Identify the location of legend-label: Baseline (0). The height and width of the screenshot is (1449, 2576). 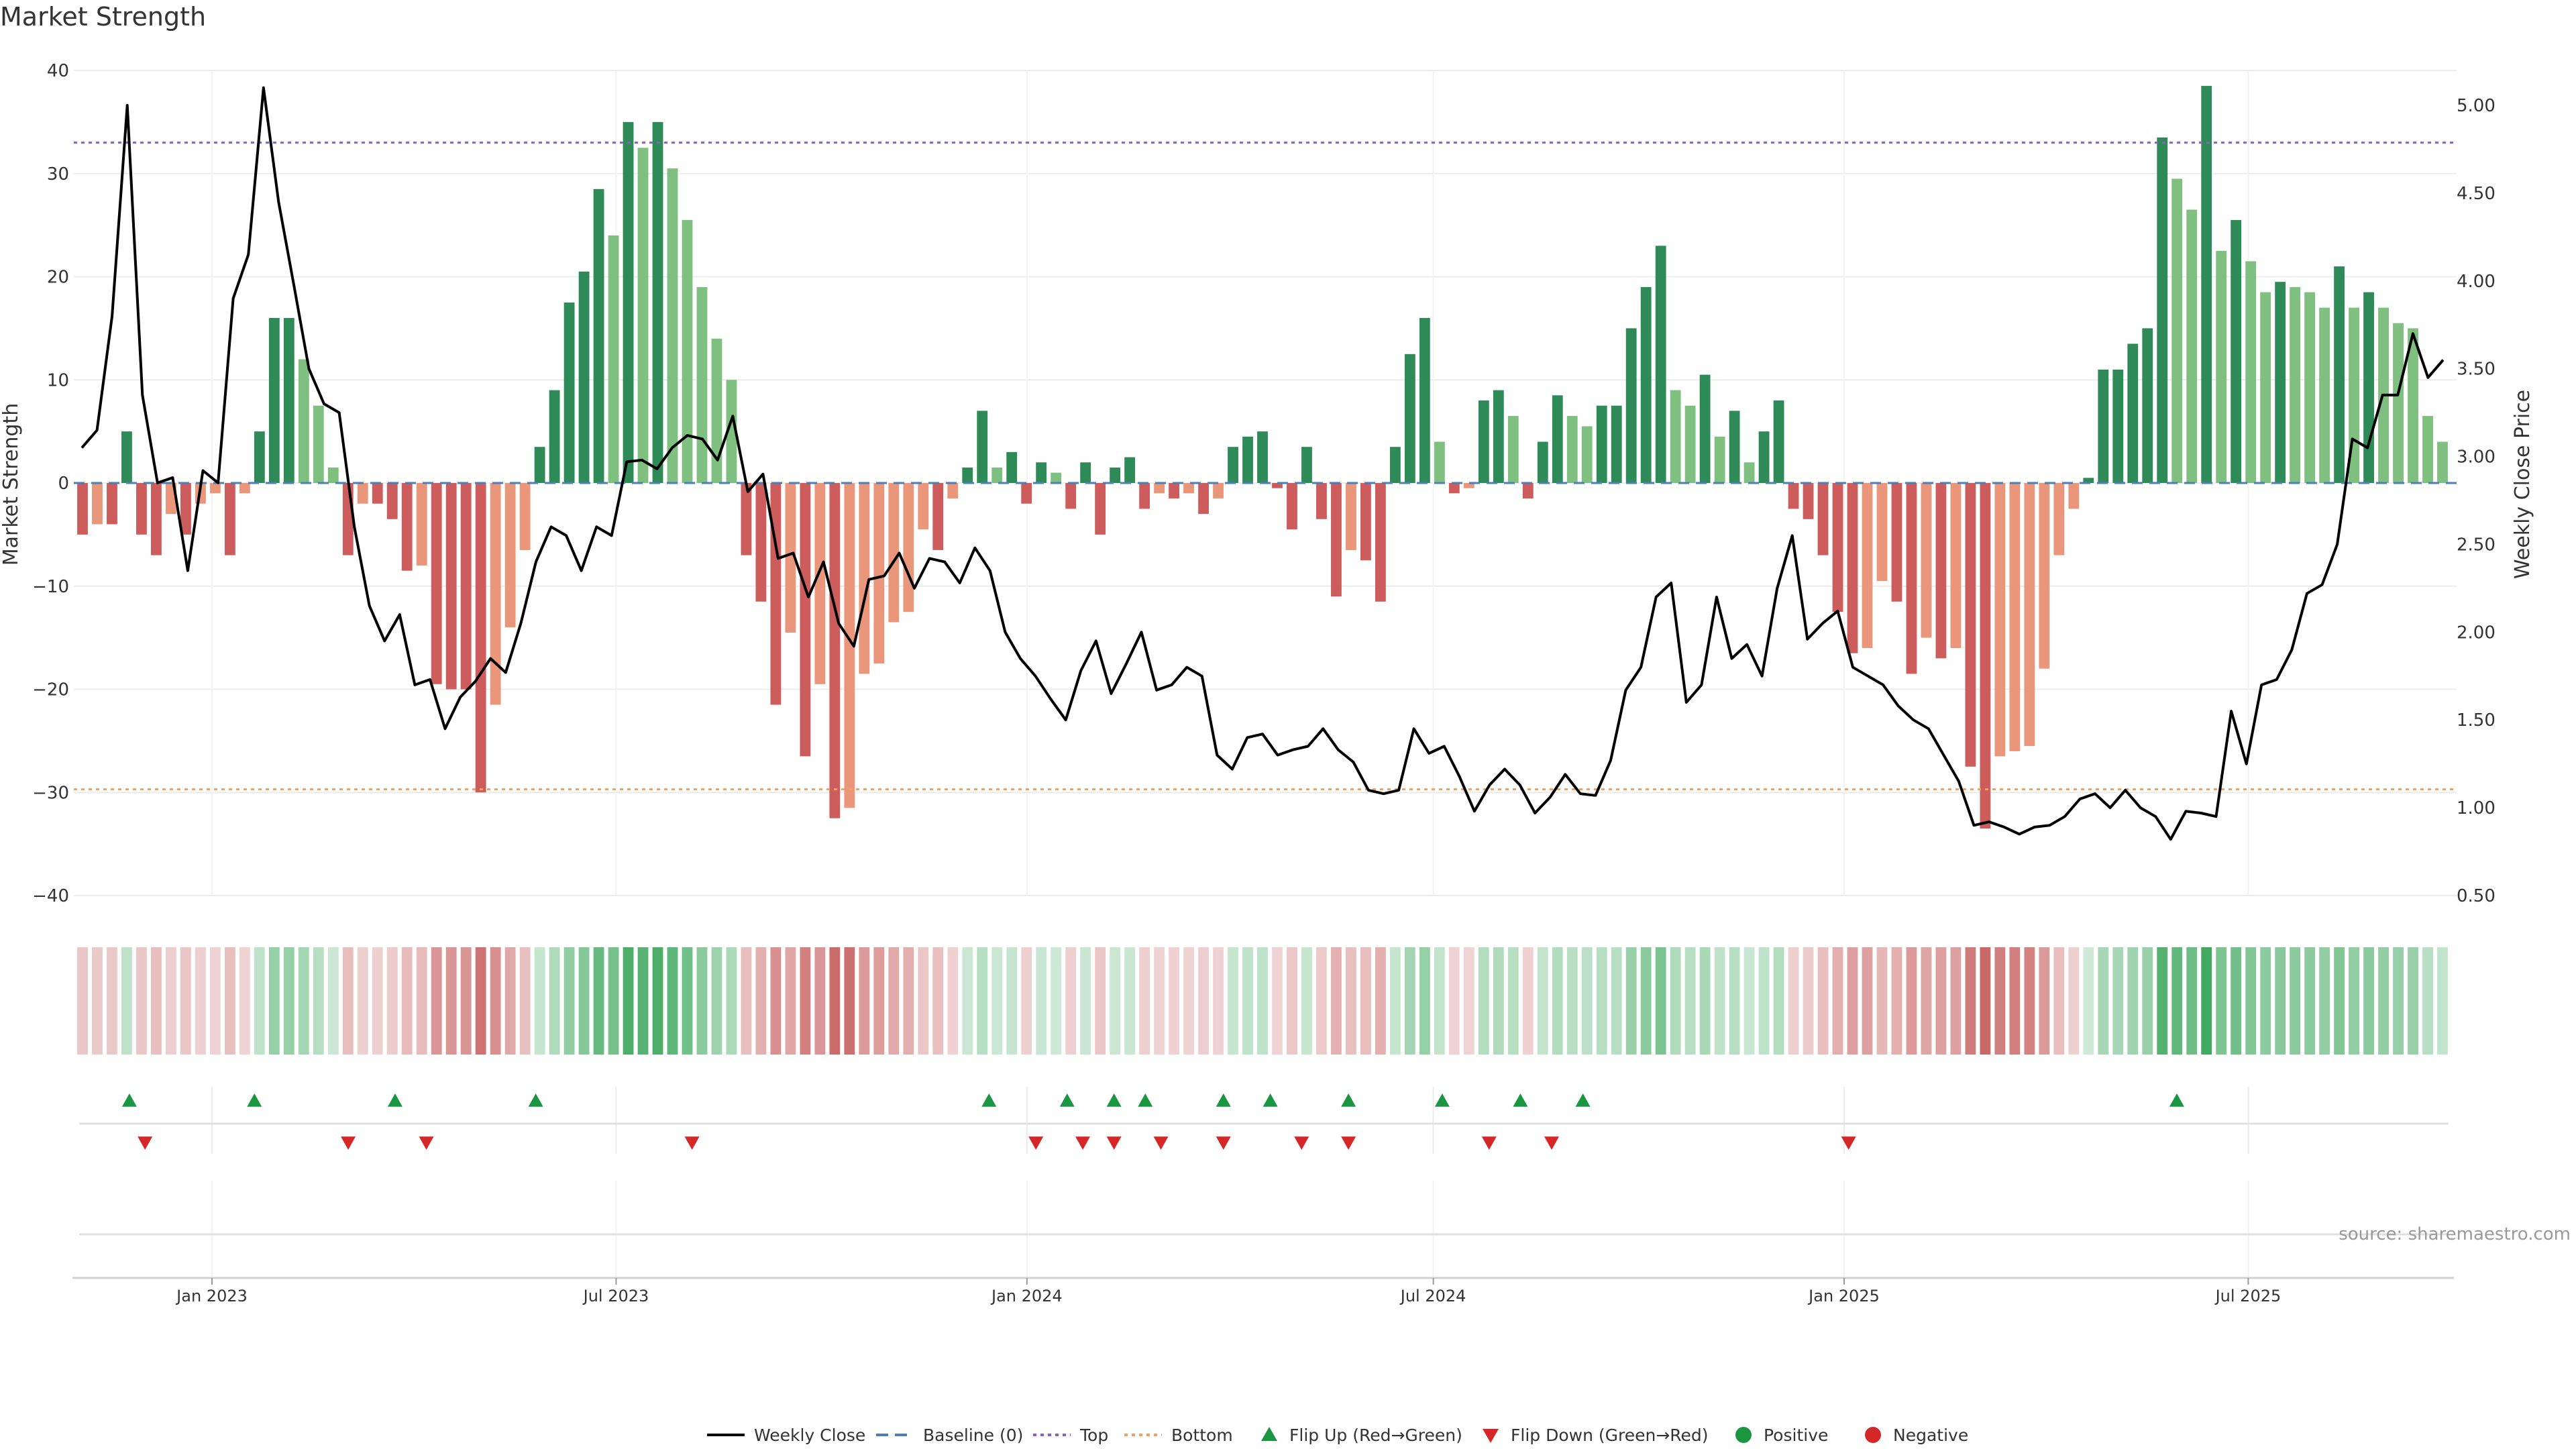
(973, 1435).